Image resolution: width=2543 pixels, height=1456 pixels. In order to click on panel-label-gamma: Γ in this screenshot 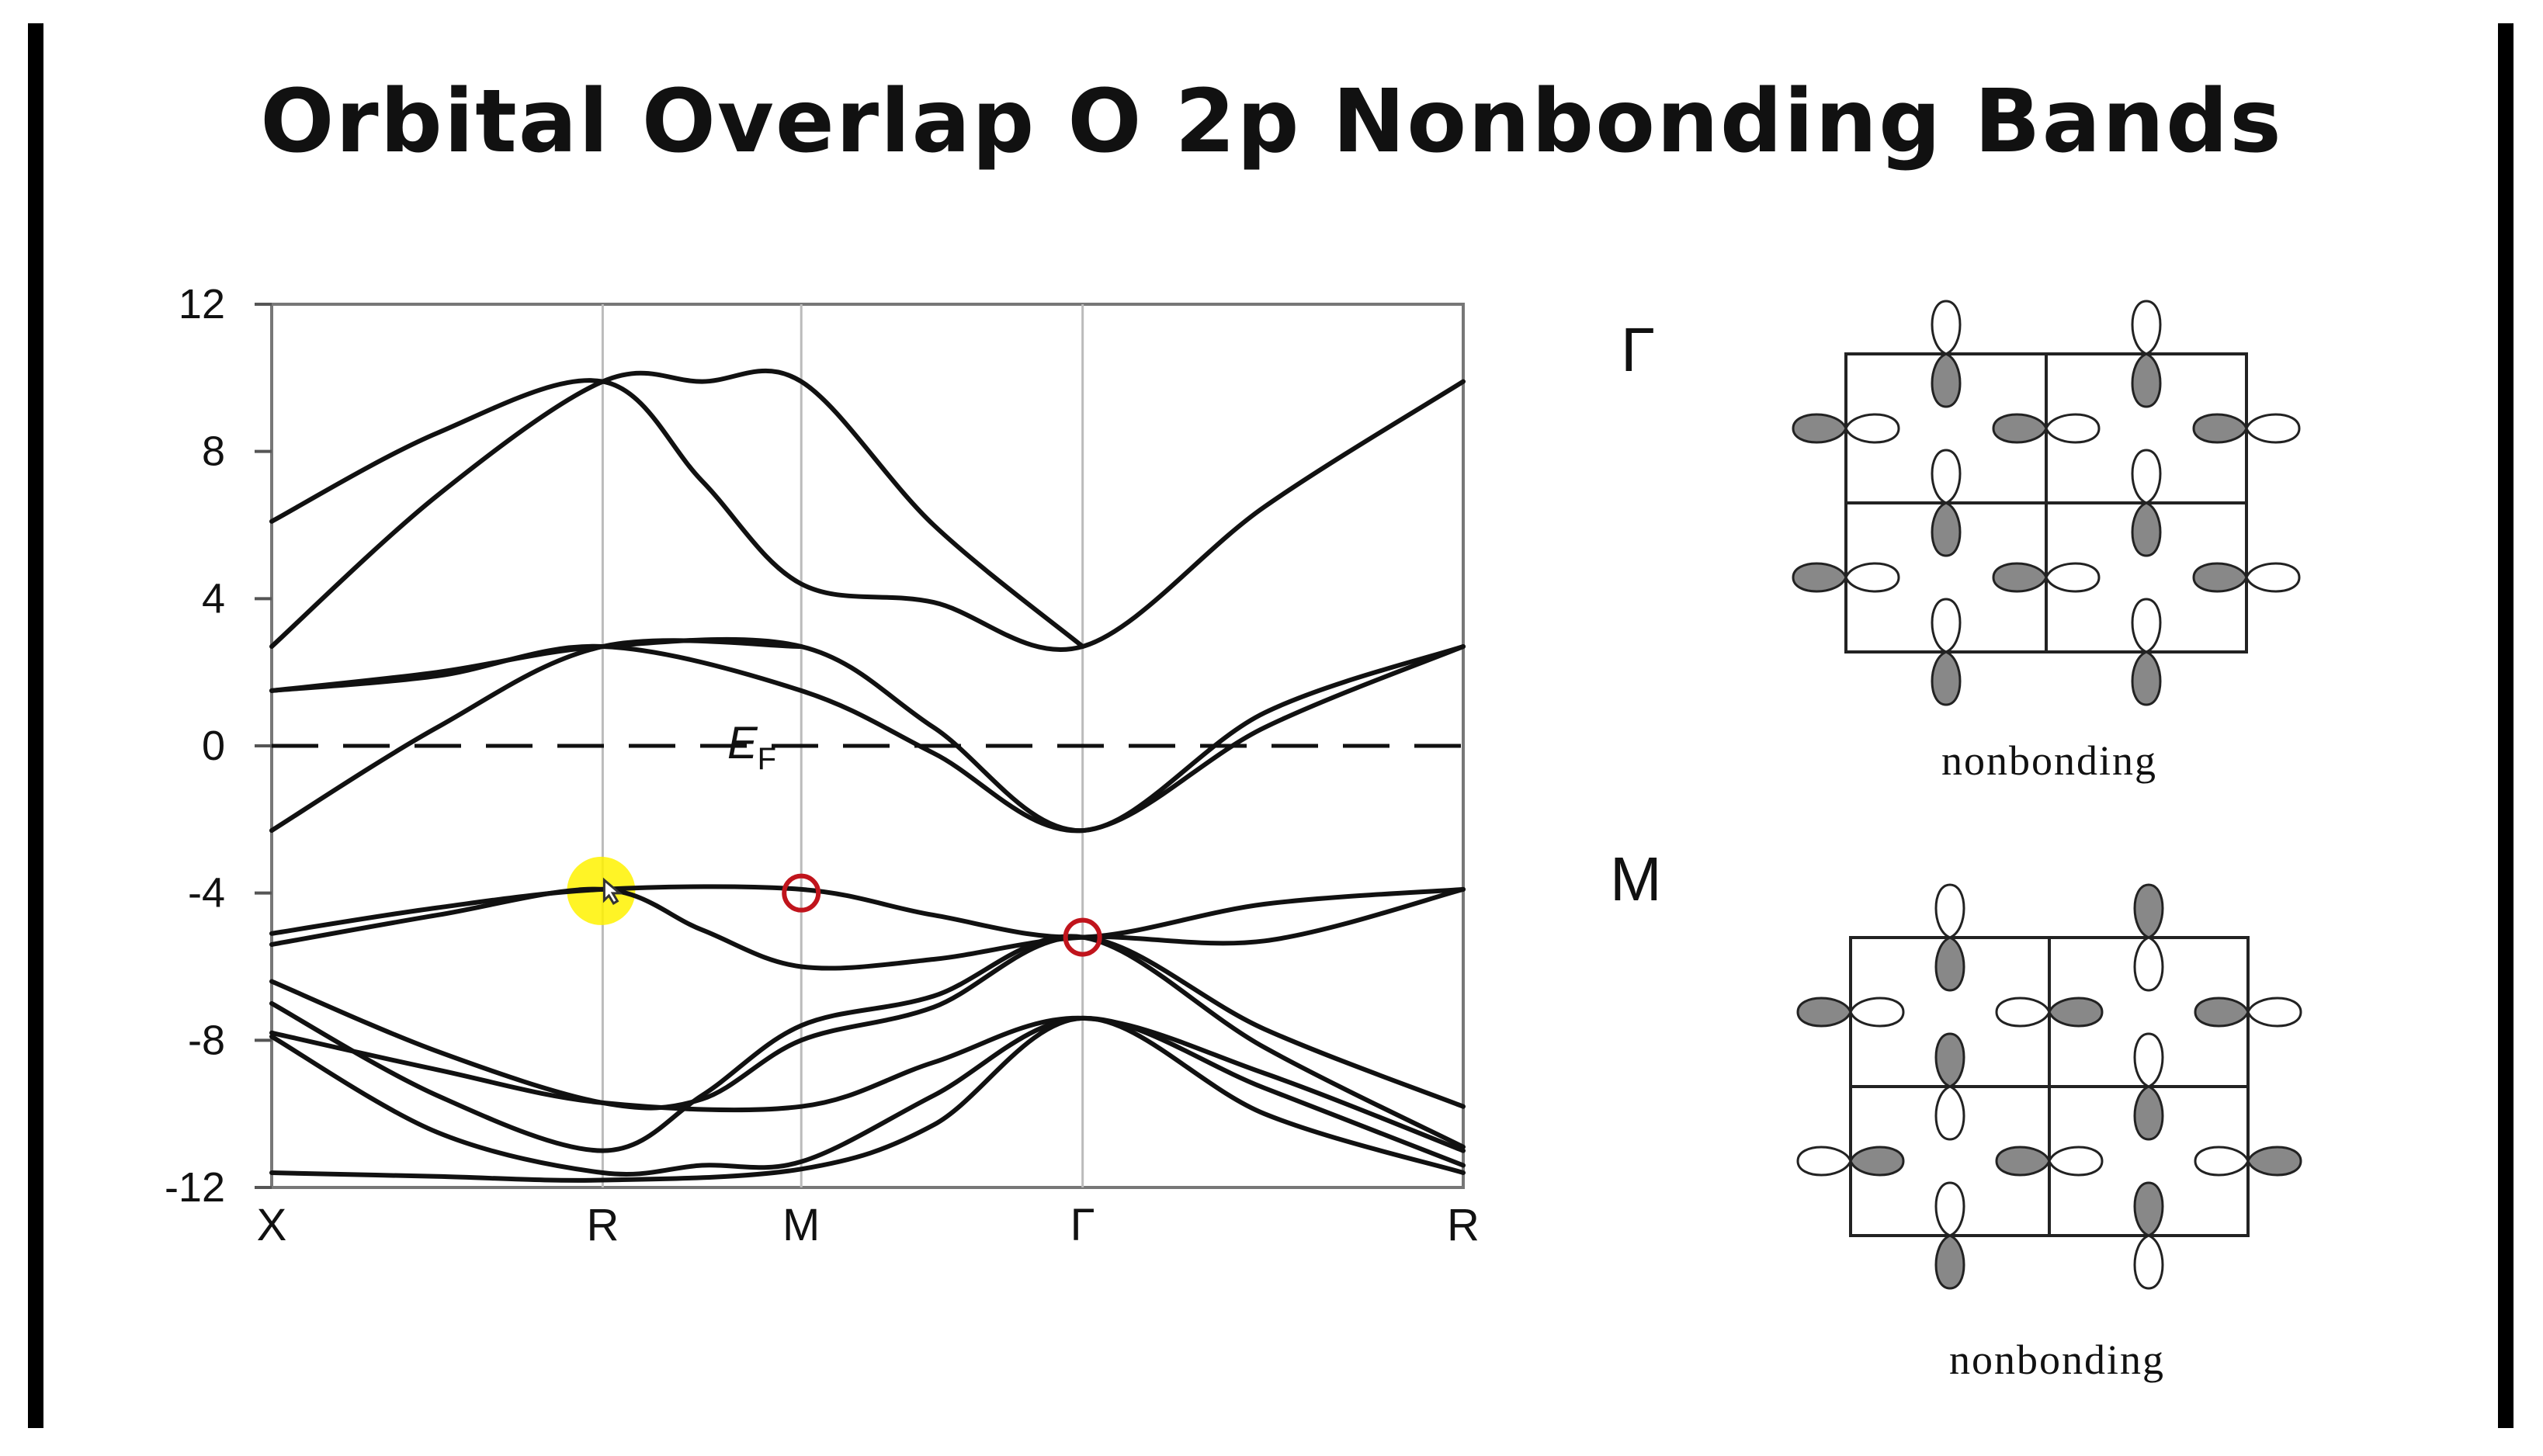, I will do `click(1638, 350)`.